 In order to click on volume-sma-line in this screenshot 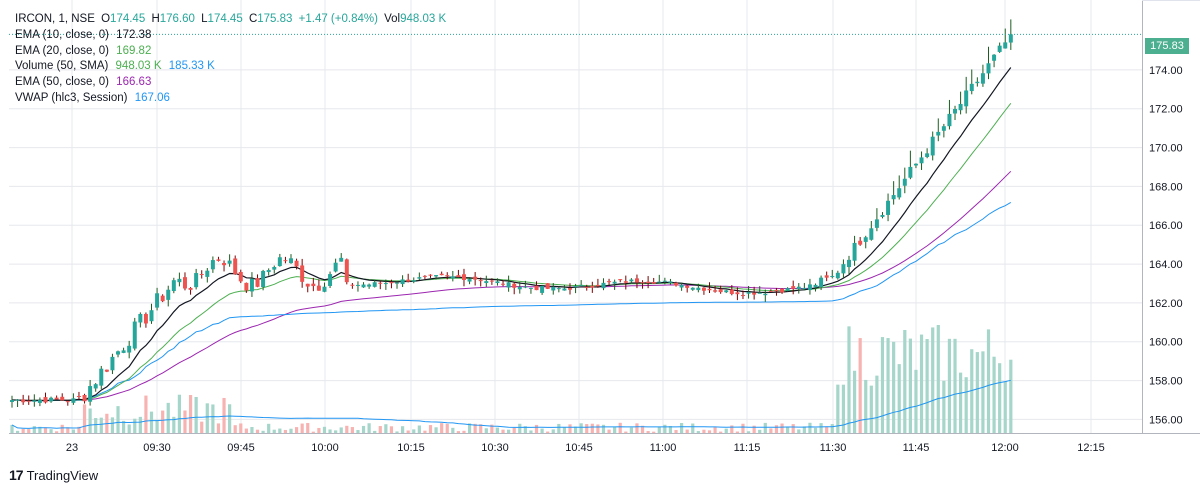, I will do `click(511, 404)`.